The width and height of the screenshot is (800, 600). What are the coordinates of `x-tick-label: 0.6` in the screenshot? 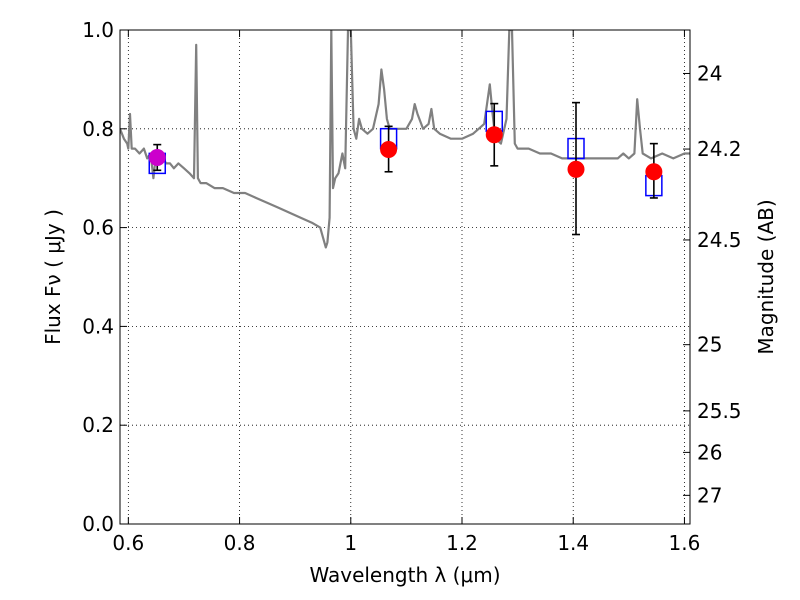 It's located at (128, 543).